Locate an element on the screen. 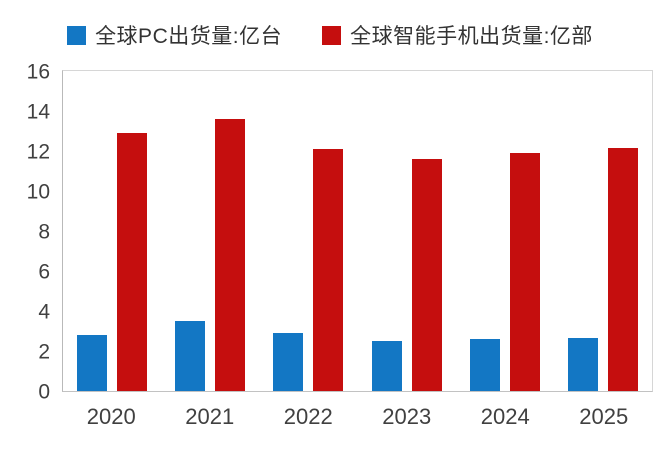 This screenshot has height=452, width=660. bar-group-2023 is located at coordinates (407, 231).